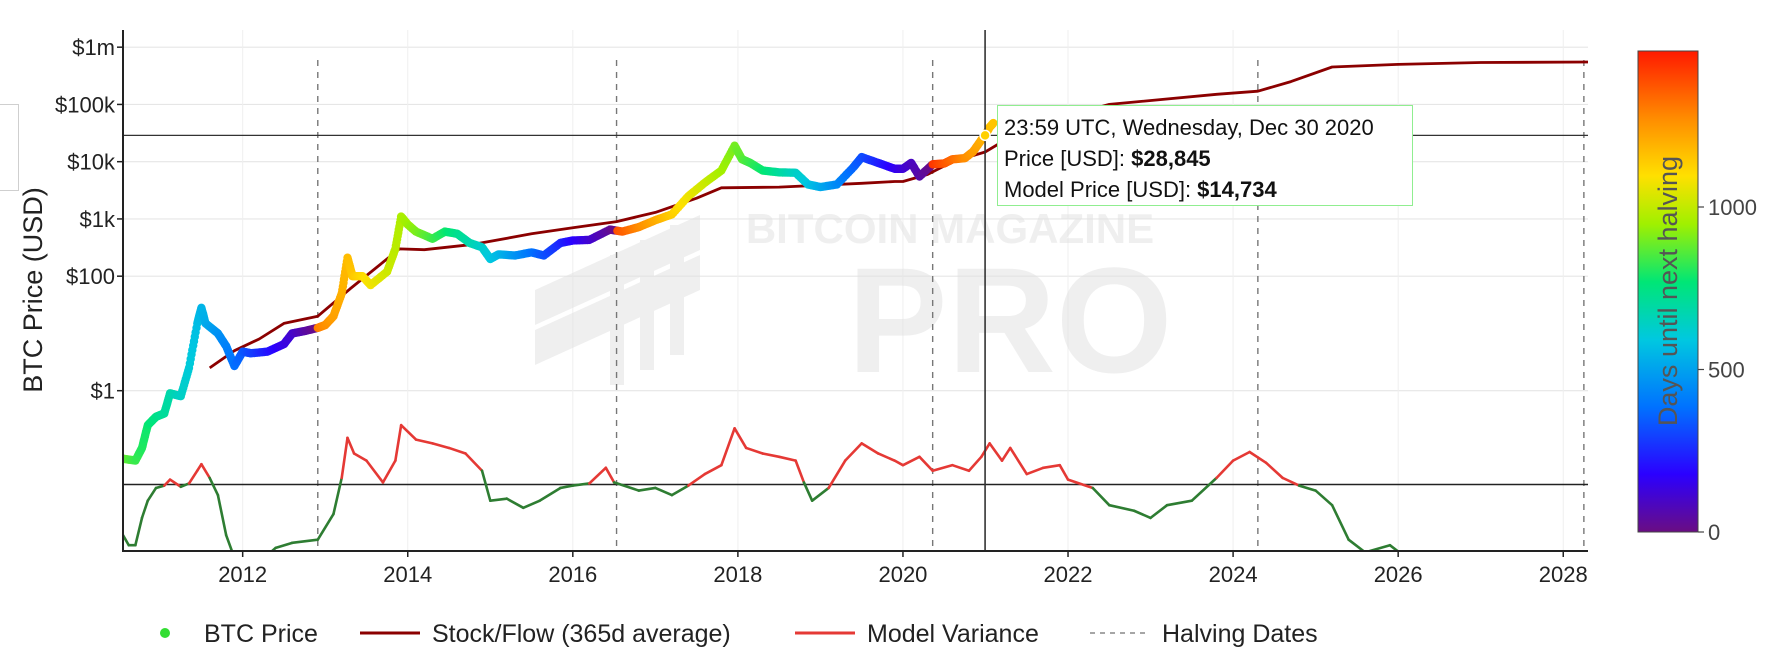  What do you see at coordinates (581, 634) in the screenshot?
I see `legend-label: Stock/Flow (365d average)` at bounding box center [581, 634].